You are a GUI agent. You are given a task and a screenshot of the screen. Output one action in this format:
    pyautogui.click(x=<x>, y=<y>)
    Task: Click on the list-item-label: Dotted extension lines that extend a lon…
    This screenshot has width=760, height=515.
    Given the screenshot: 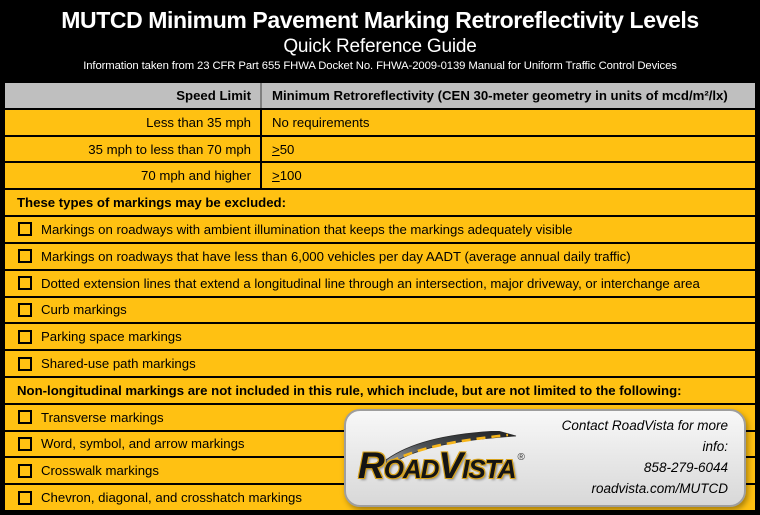 What is the action you would take?
    pyautogui.click(x=370, y=283)
    